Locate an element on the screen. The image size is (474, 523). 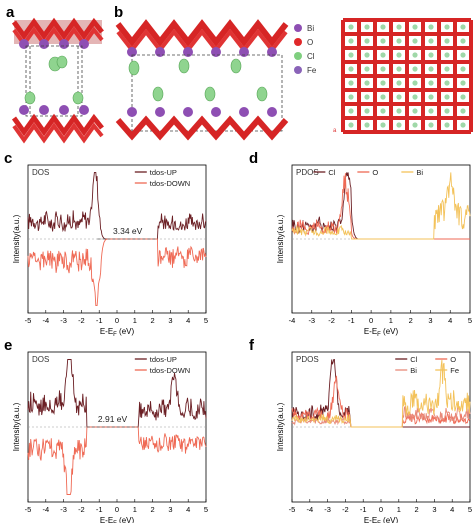
chart-corner-label: DOS is located at coordinates (40, 359).